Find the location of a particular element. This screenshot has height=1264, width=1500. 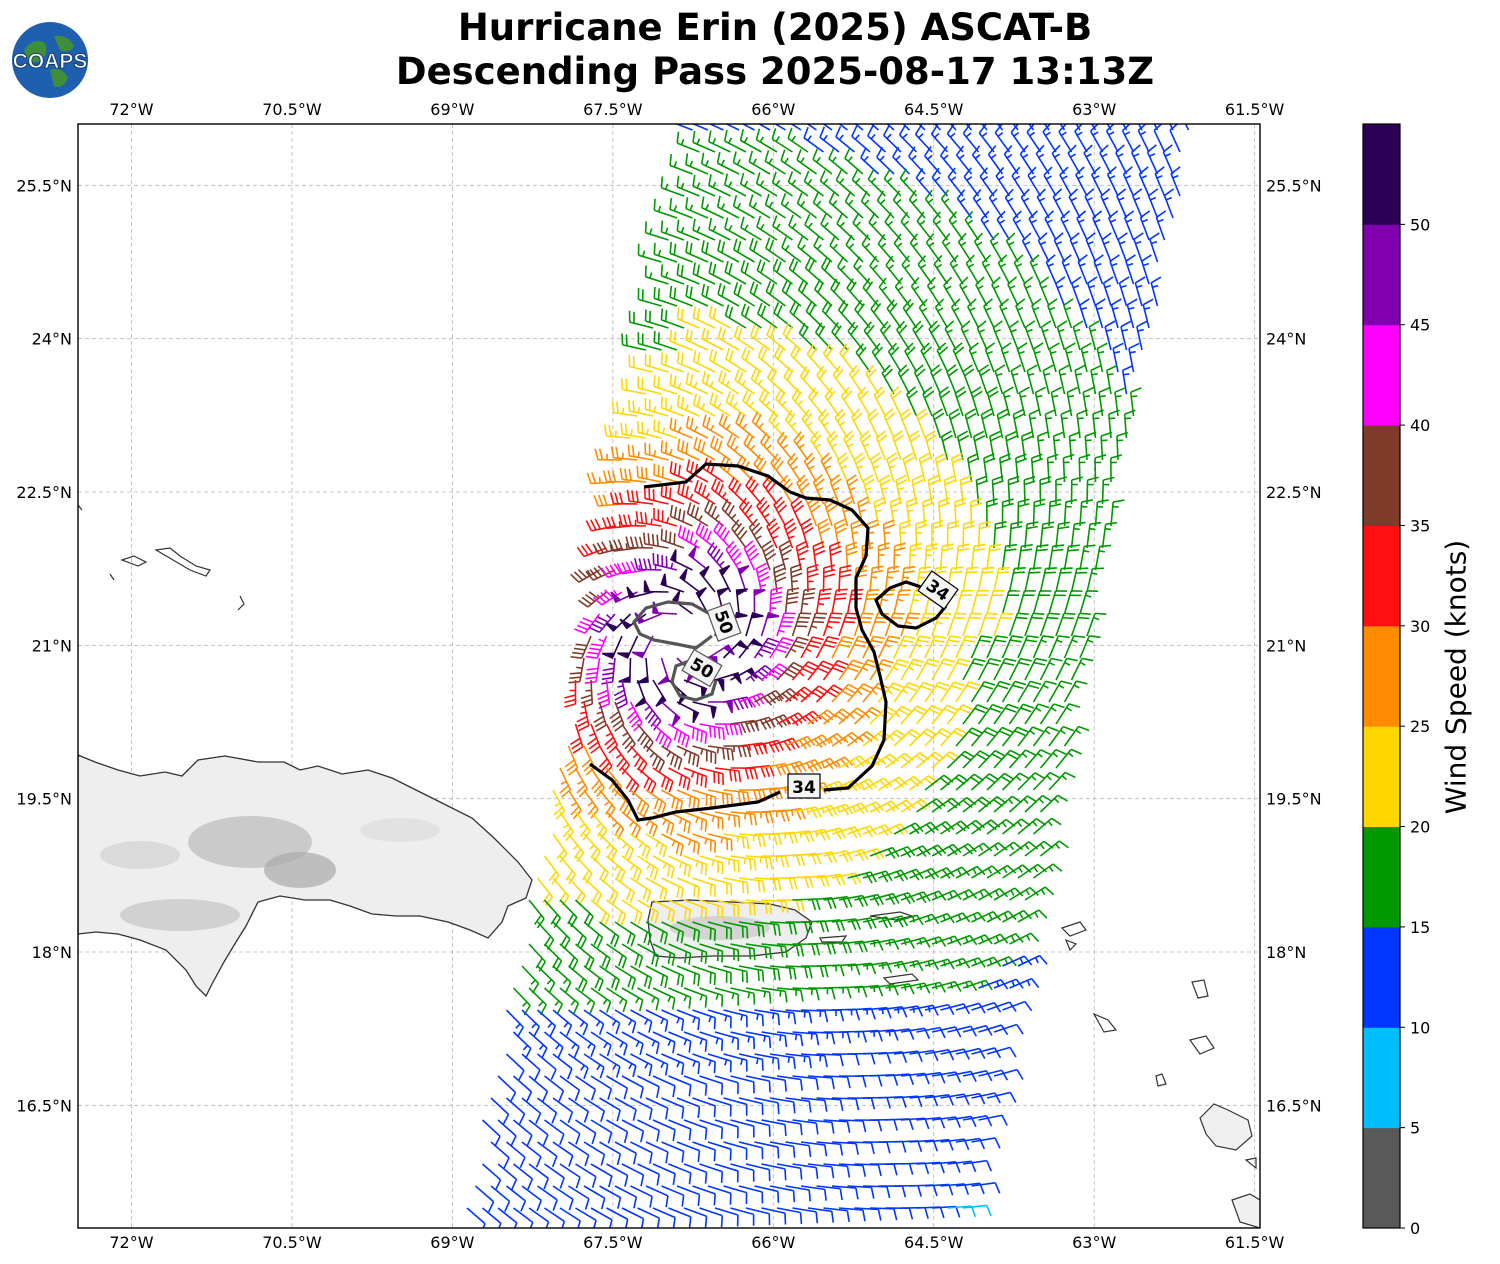

contour-label-34-small: 34 is located at coordinates (938, 590).